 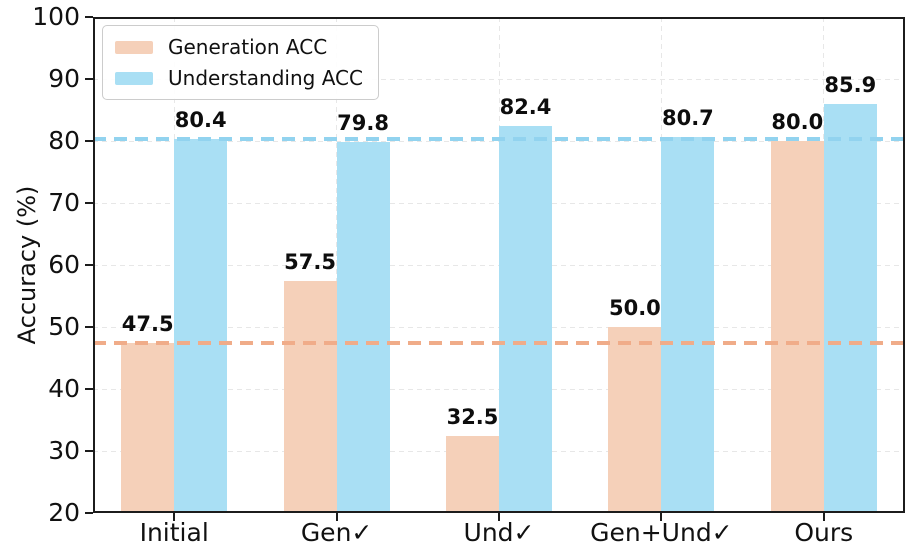 I want to click on y-tick-label: 20, so click(x=64, y=512).